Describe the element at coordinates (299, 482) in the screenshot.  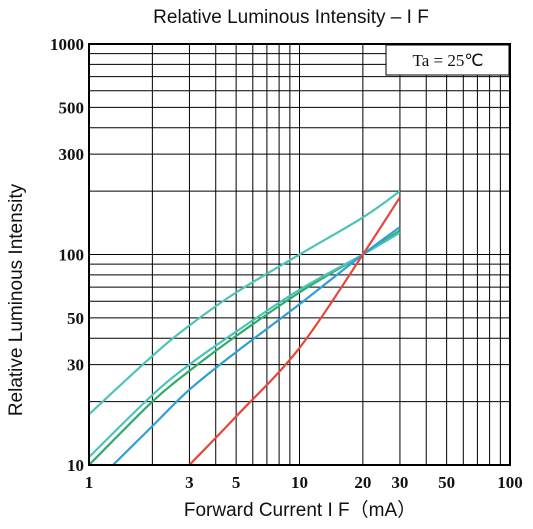
I see `x-tick-label: 10` at that location.